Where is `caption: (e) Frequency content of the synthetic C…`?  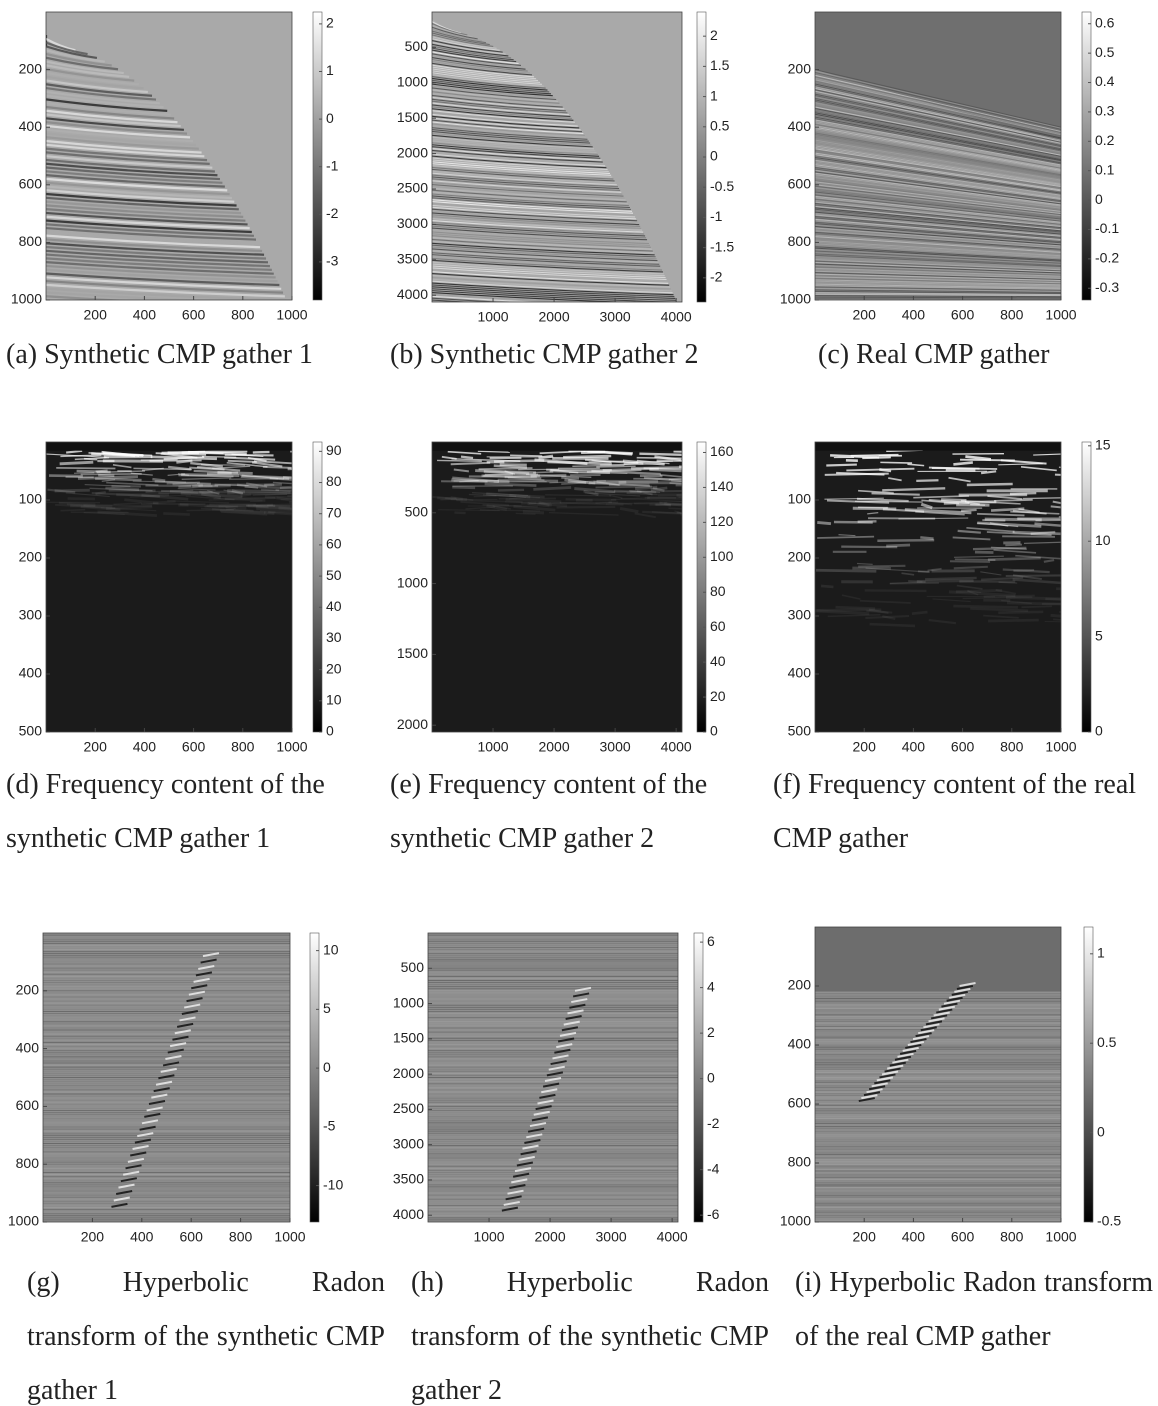
caption: (e) Frequency content of the synthetic C… is located at coordinates (549, 811).